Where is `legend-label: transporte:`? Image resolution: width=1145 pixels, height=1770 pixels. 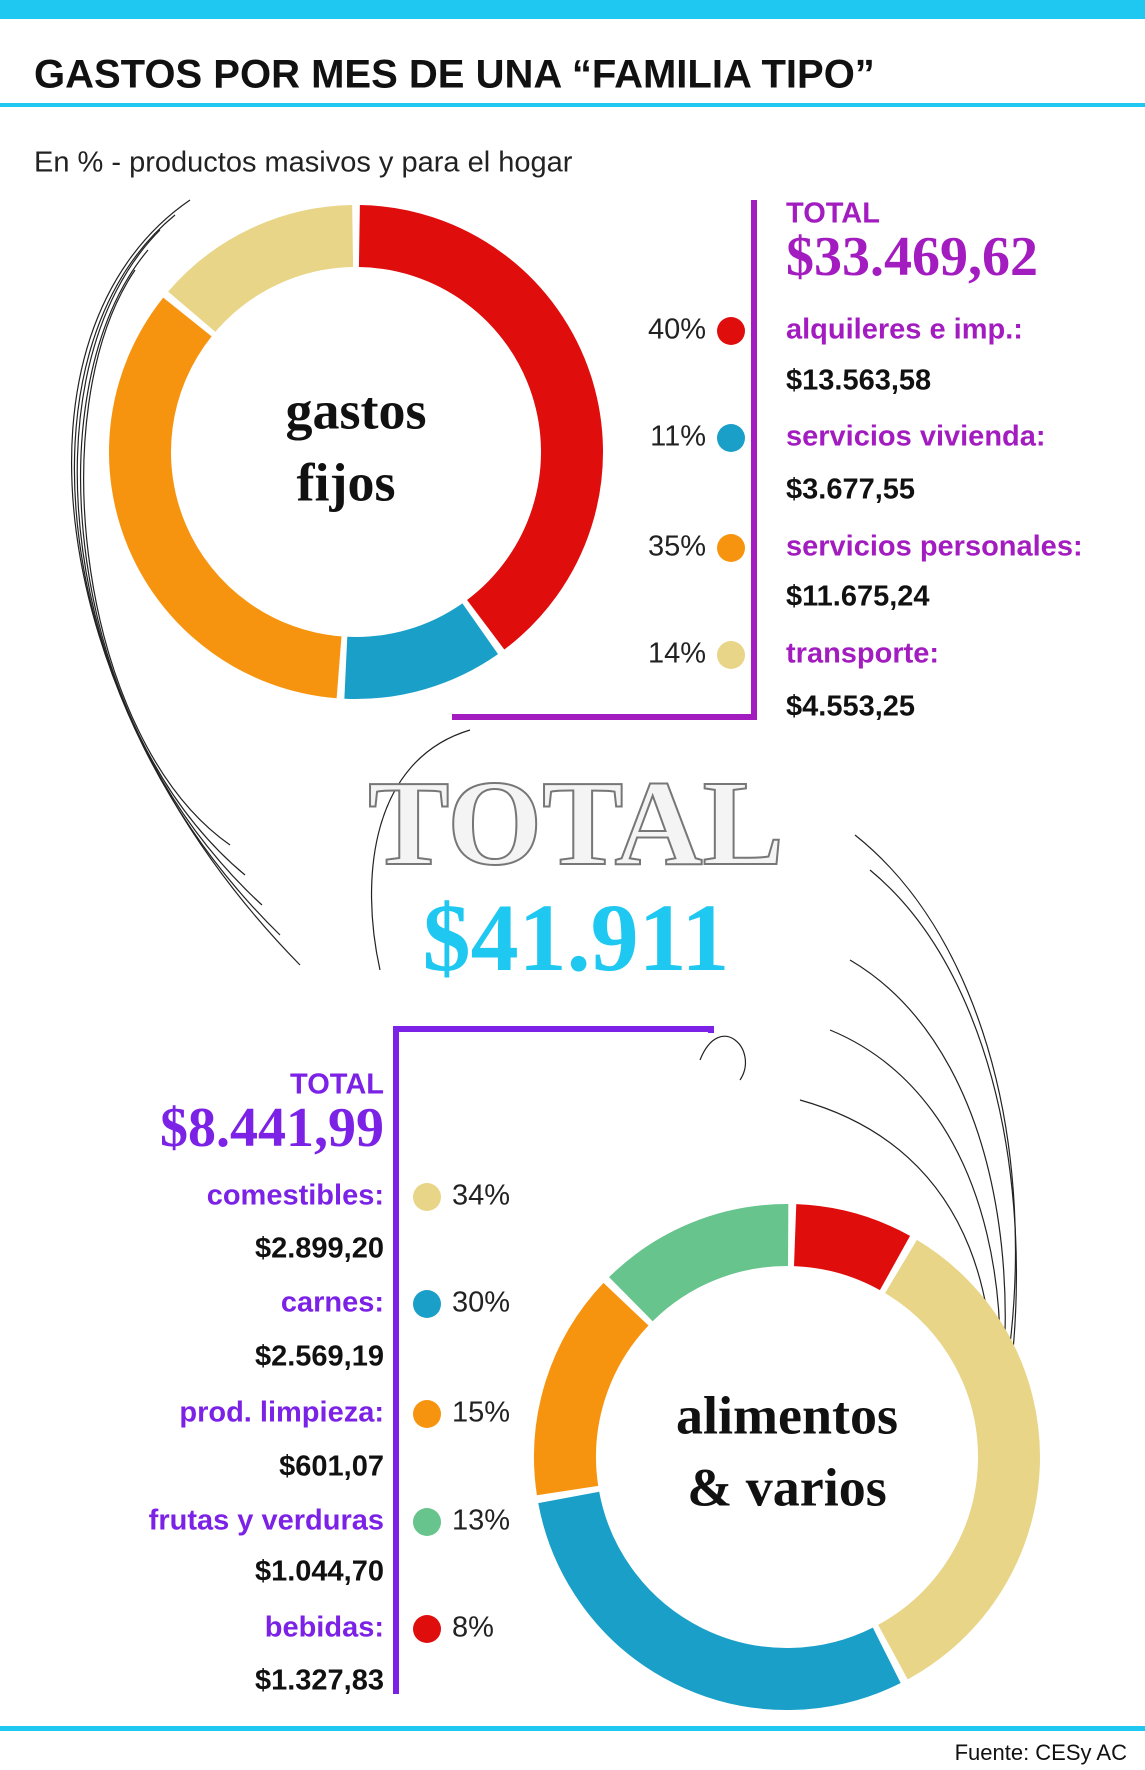 legend-label: transporte: is located at coordinates (862, 654).